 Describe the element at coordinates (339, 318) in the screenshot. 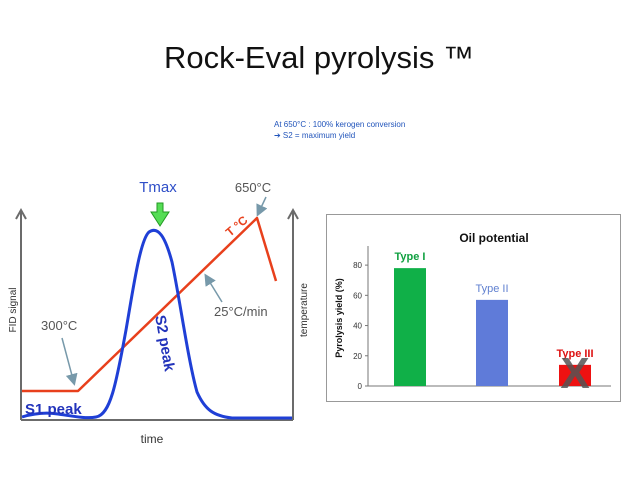

I see `bar-y-axis-label: Pyrolysis yield (%)` at that location.